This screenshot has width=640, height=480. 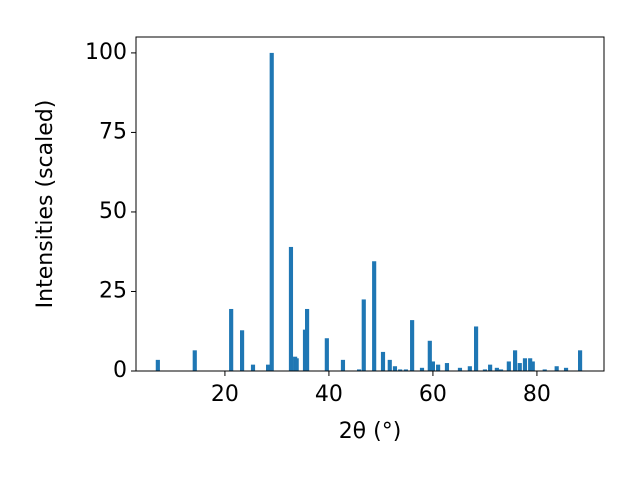 What do you see at coordinates (45, 204) in the screenshot?
I see `y-axis-label: Intensities (scaled)` at bounding box center [45, 204].